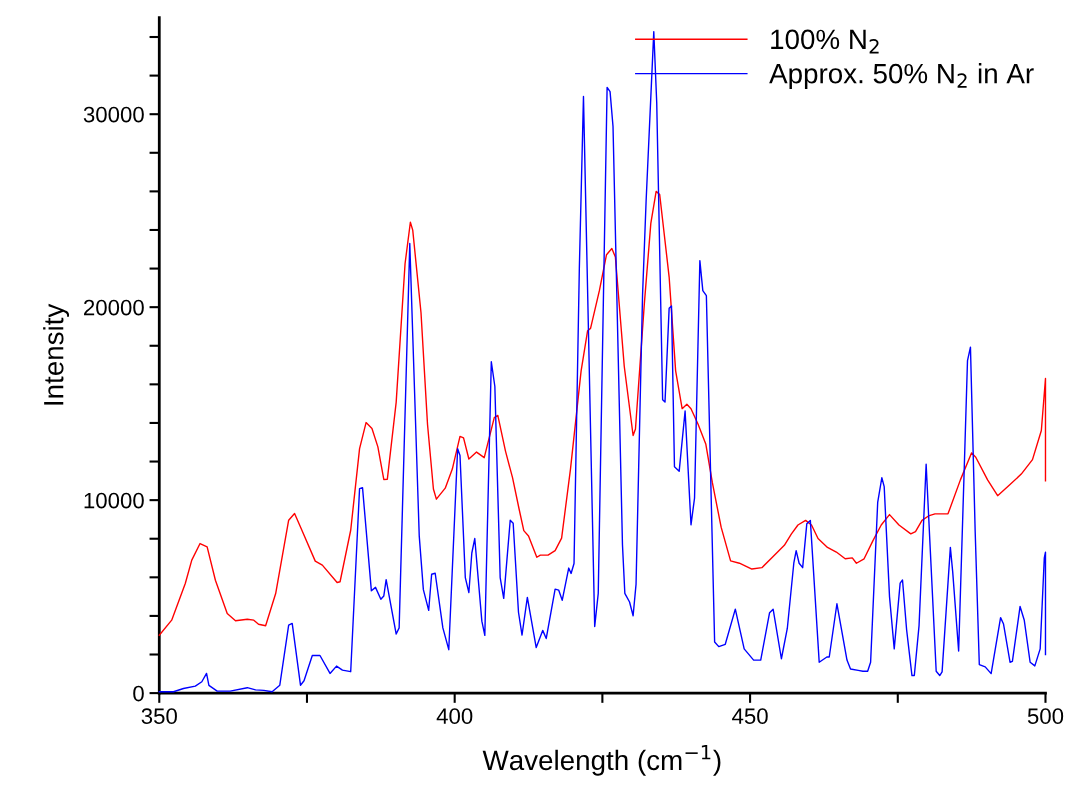 This screenshot has height=805, width=1069. What do you see at coordinates (750, 716) in the screenshot?
I see `x-tick-label: 450` at bounding box center [750, 716].